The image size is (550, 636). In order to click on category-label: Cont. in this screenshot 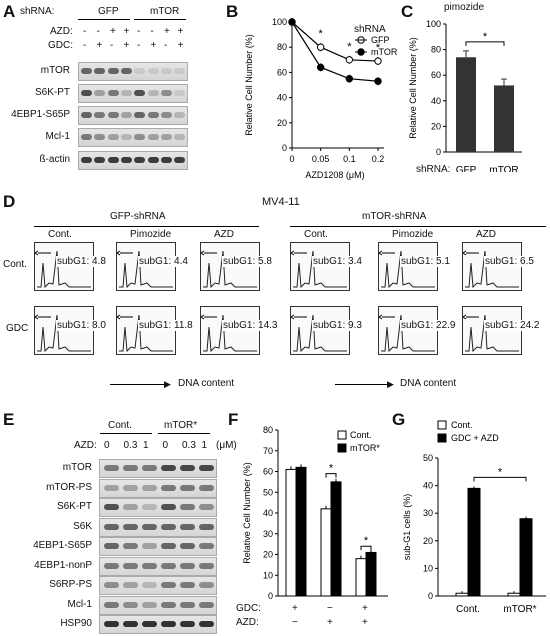, I will do `click(468, 609)`.